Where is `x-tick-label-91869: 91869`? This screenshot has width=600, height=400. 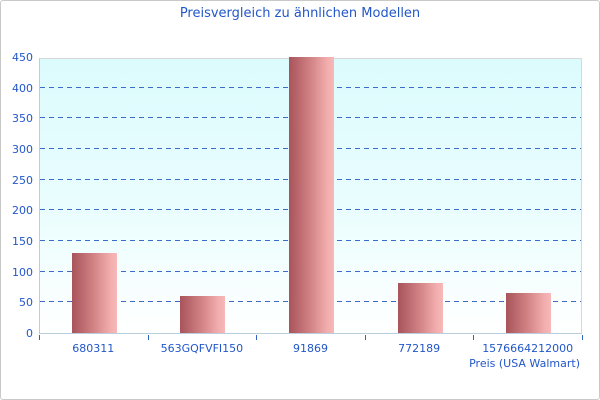
x-tick-label-91869: 91869 is located at coordinates (310, 348).